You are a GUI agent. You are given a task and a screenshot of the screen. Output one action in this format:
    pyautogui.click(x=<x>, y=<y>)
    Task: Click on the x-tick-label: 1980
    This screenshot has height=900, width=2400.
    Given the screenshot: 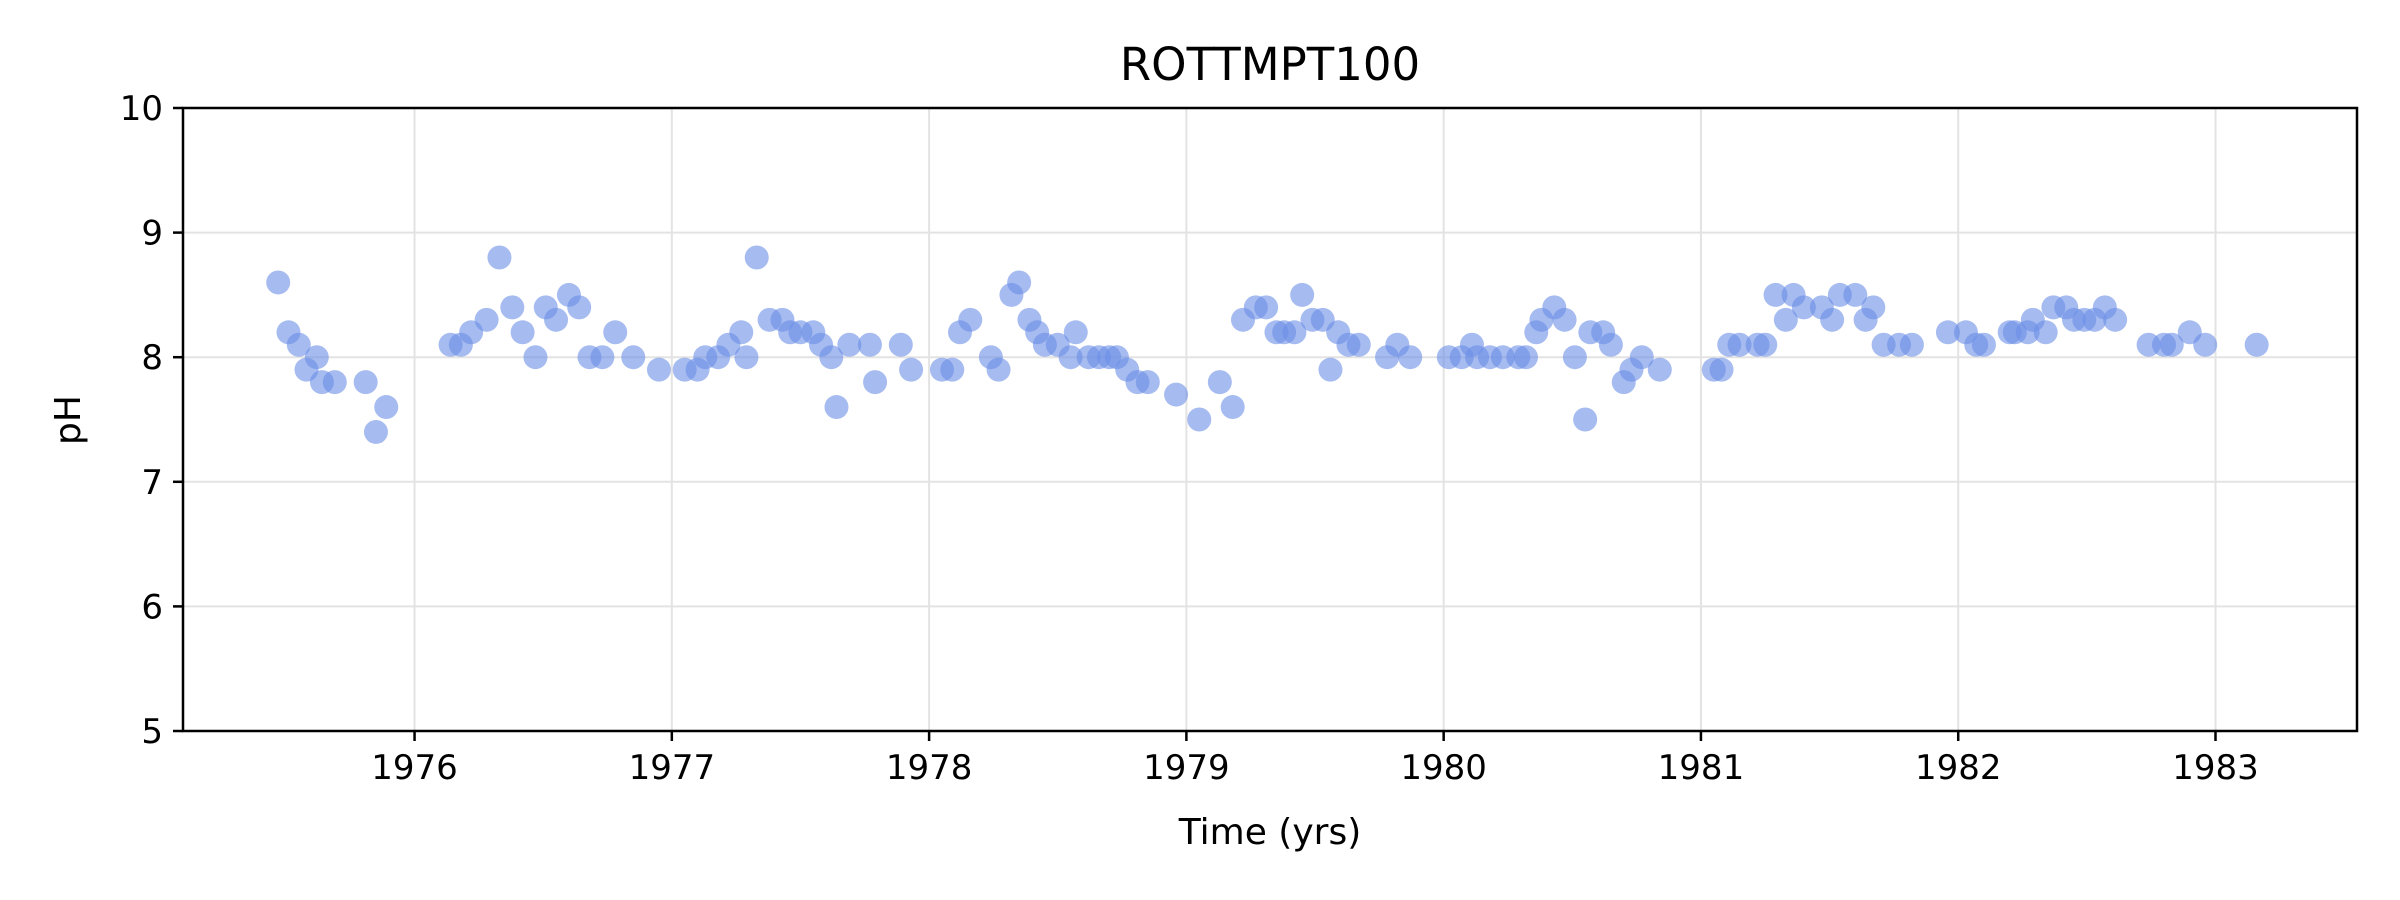 What is the action you would take?
    pyautogui.click(x=1443, y=768)
    